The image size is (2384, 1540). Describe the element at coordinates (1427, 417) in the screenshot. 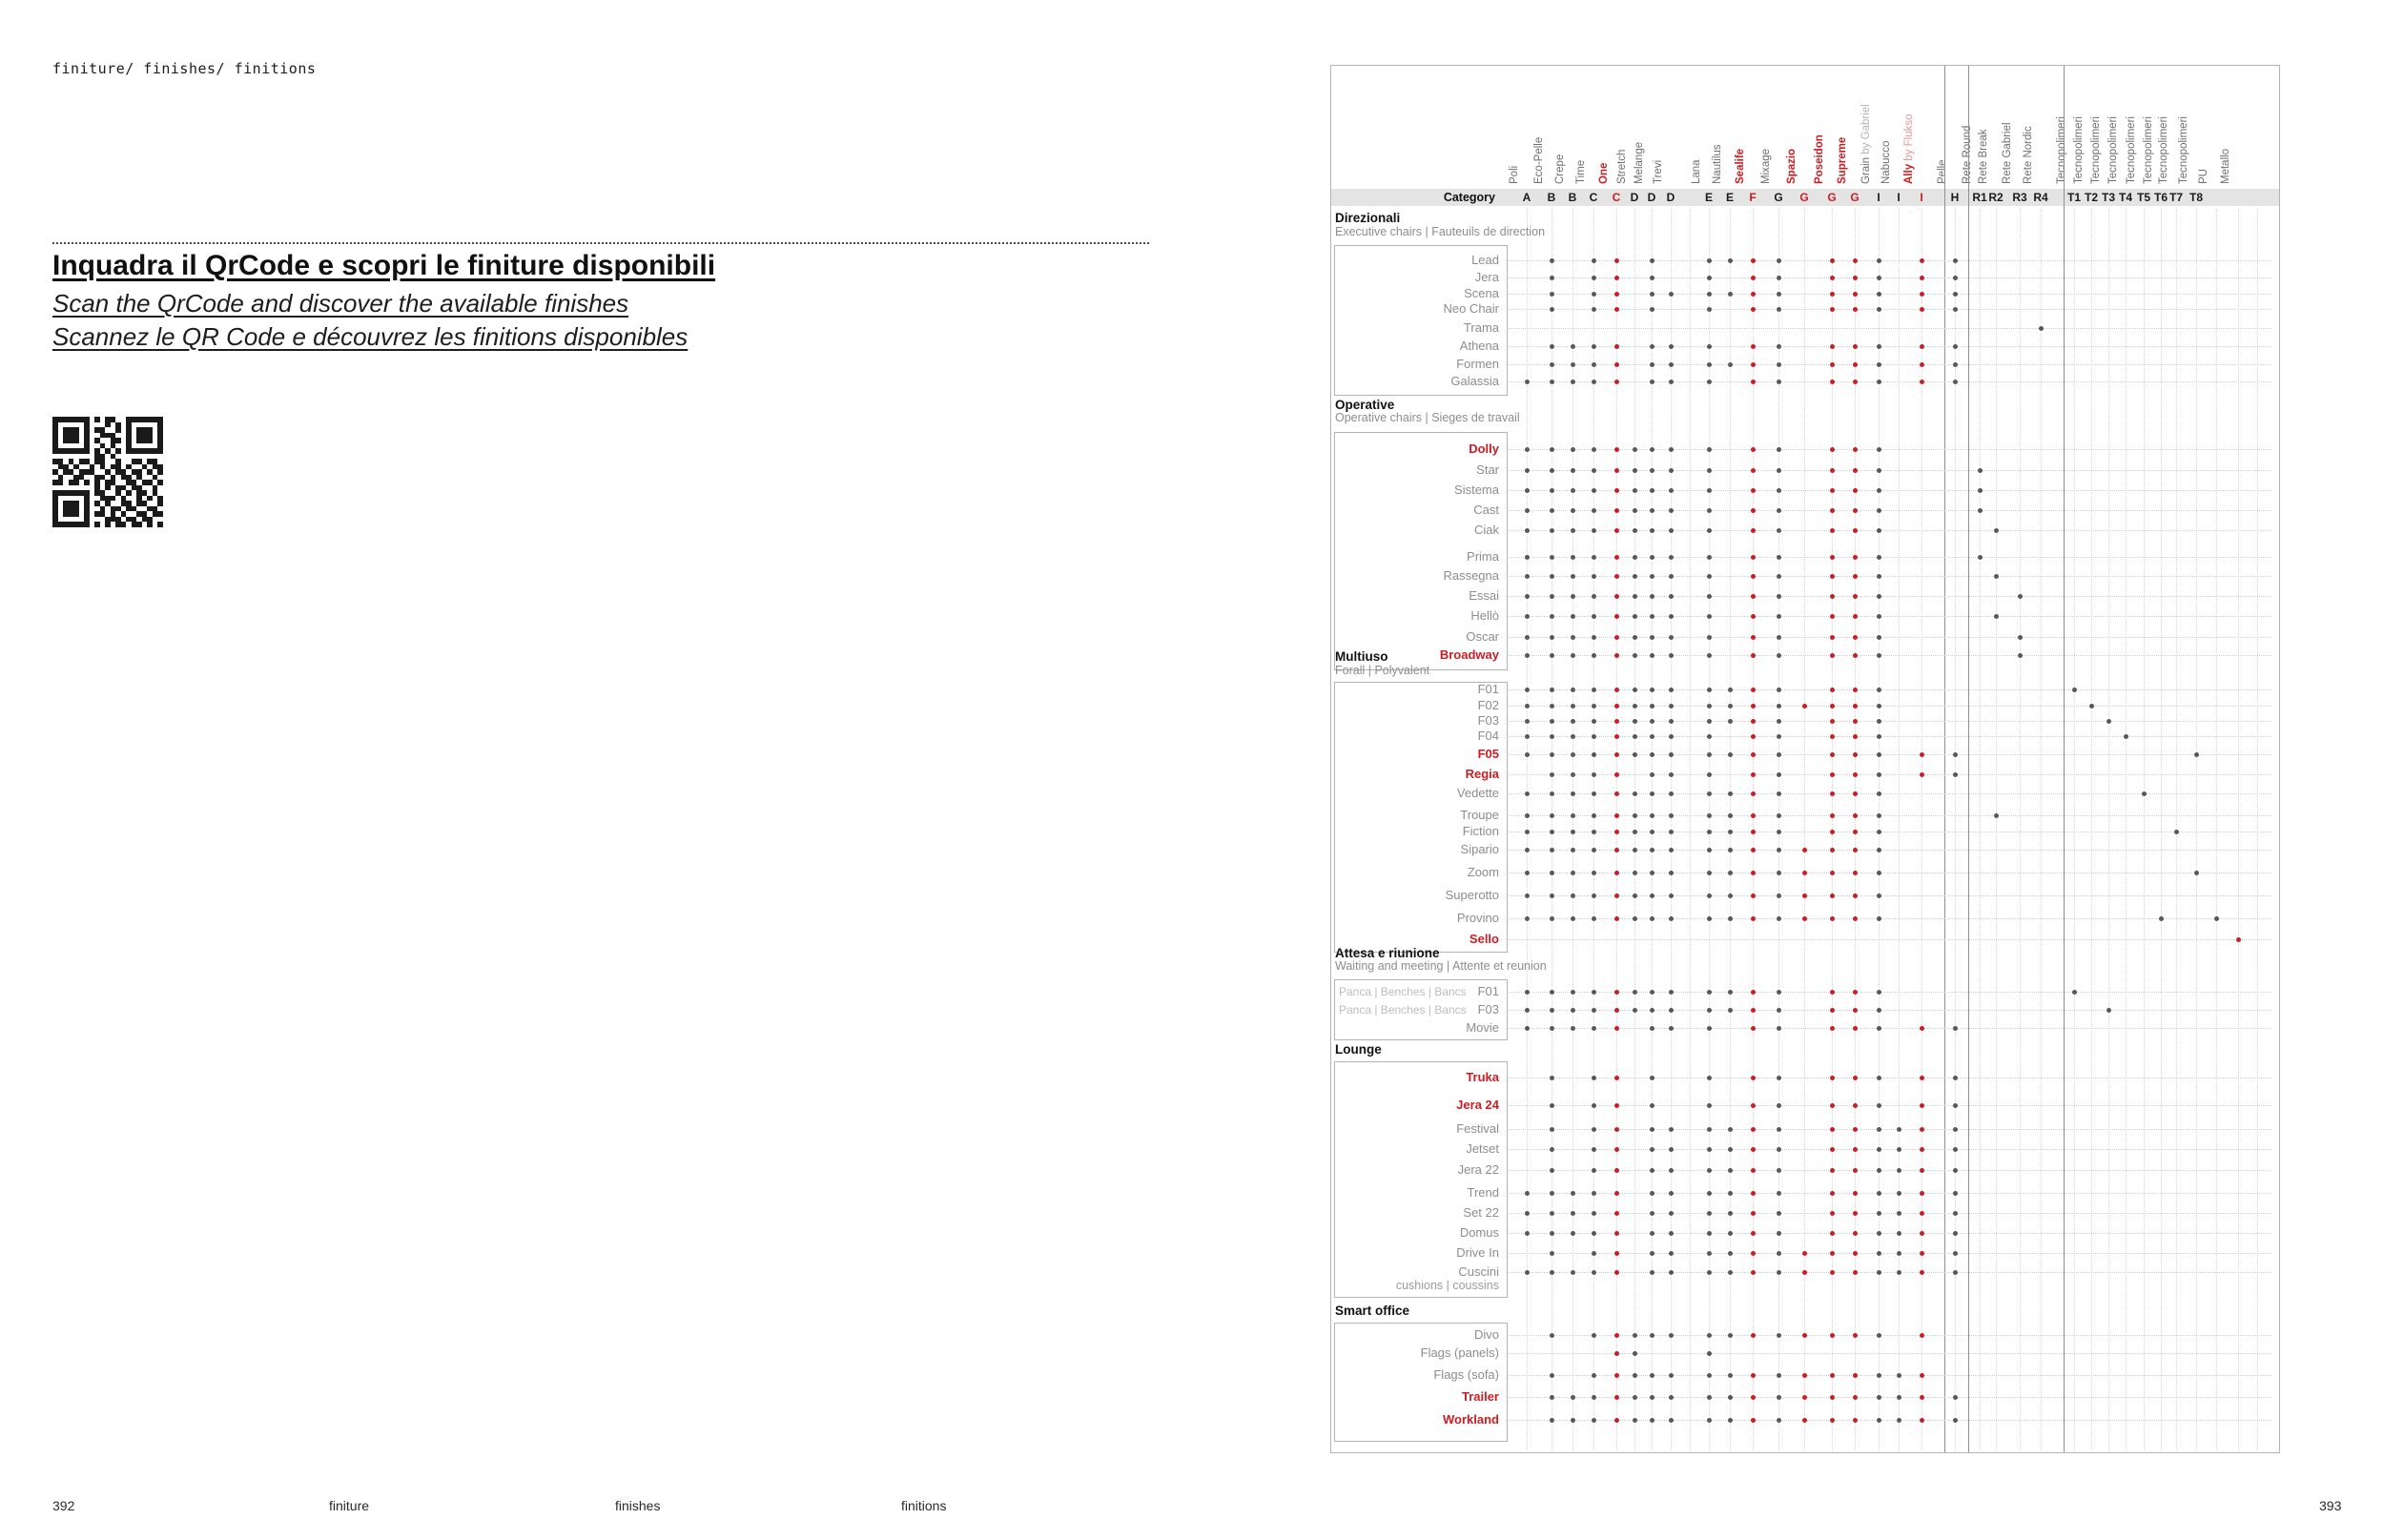

I see `section-subtitle: Operative chairs | Sieges de travail` at that location.